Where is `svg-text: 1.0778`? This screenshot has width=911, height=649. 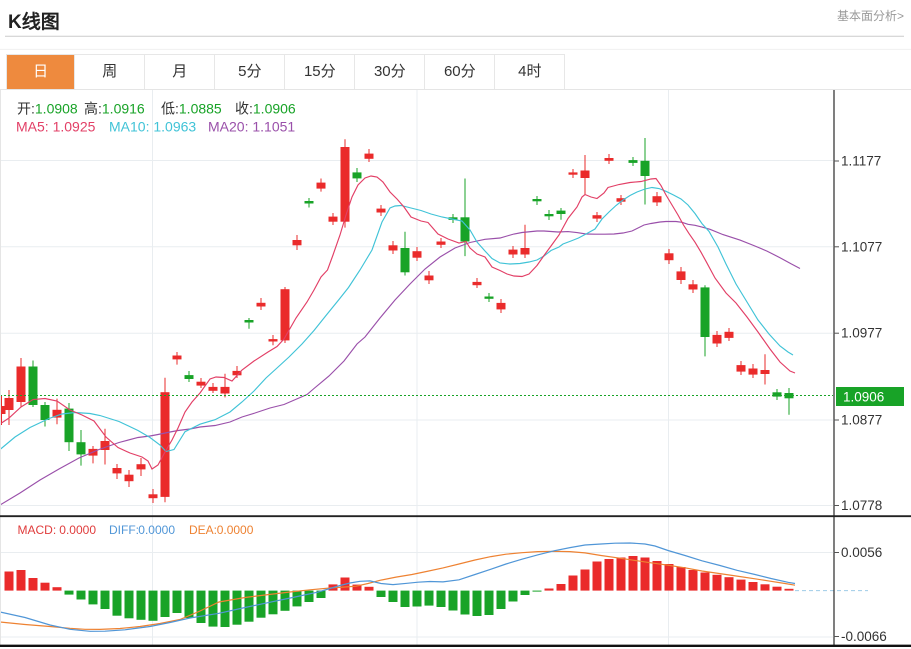 svg-text: 1.0778 is located at coordinates (861, 505).